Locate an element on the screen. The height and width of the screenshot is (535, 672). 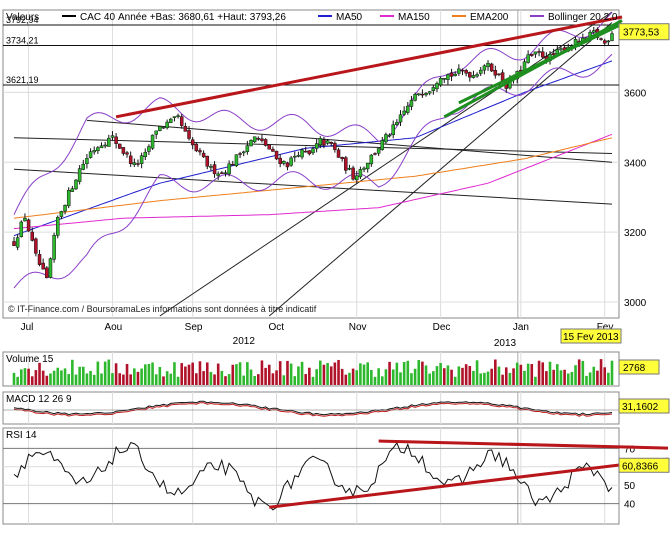
rsi-trendline is located at coordinates (469, 483).